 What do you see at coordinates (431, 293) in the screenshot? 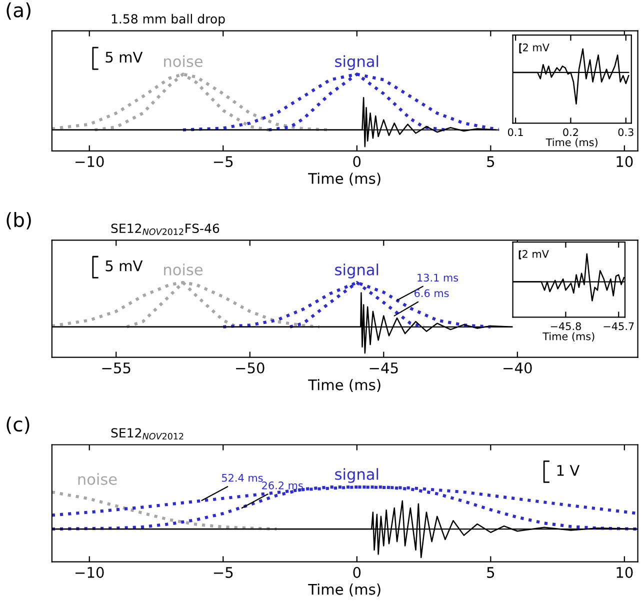
I see `annotation: 6.6 ms` at bounding box center [431, 293].